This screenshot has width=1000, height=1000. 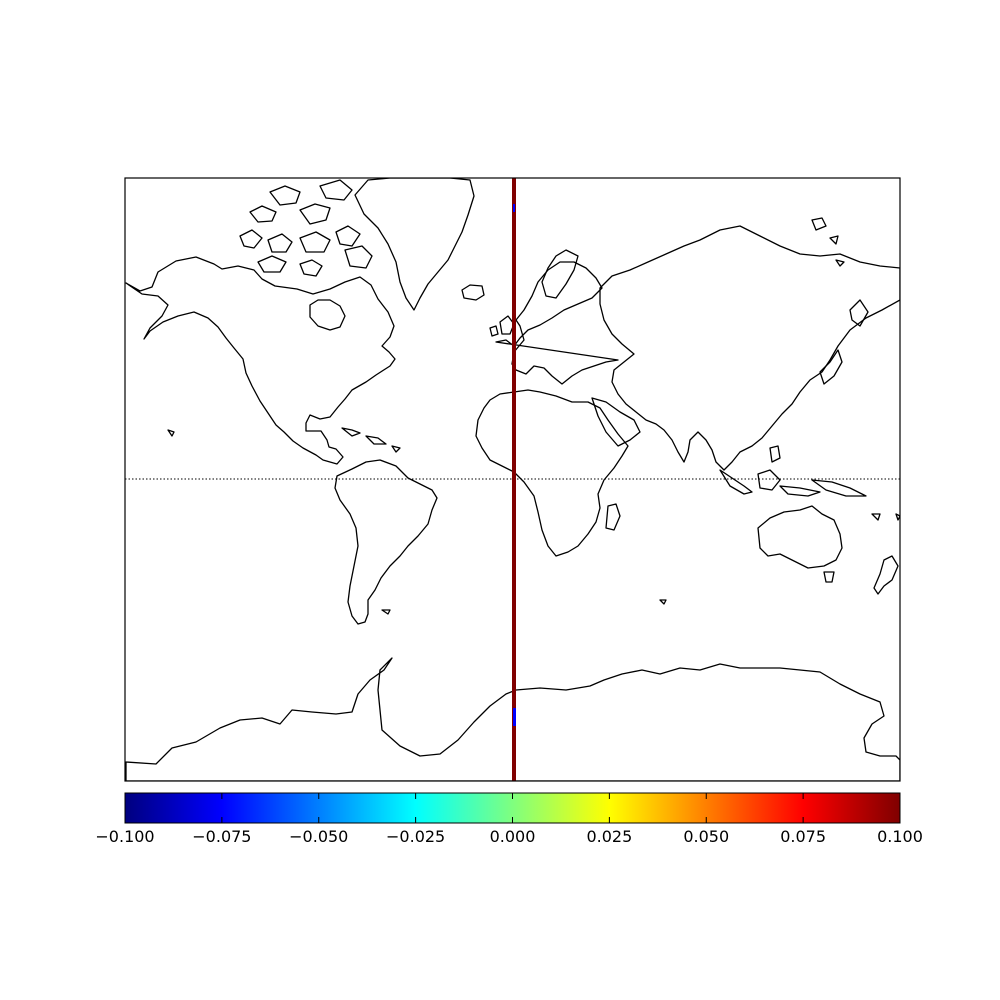 What do you see at coordinates (886, 575) in the screenshot?
I see `coast-new-zealand` at bounding box center [886, 575].